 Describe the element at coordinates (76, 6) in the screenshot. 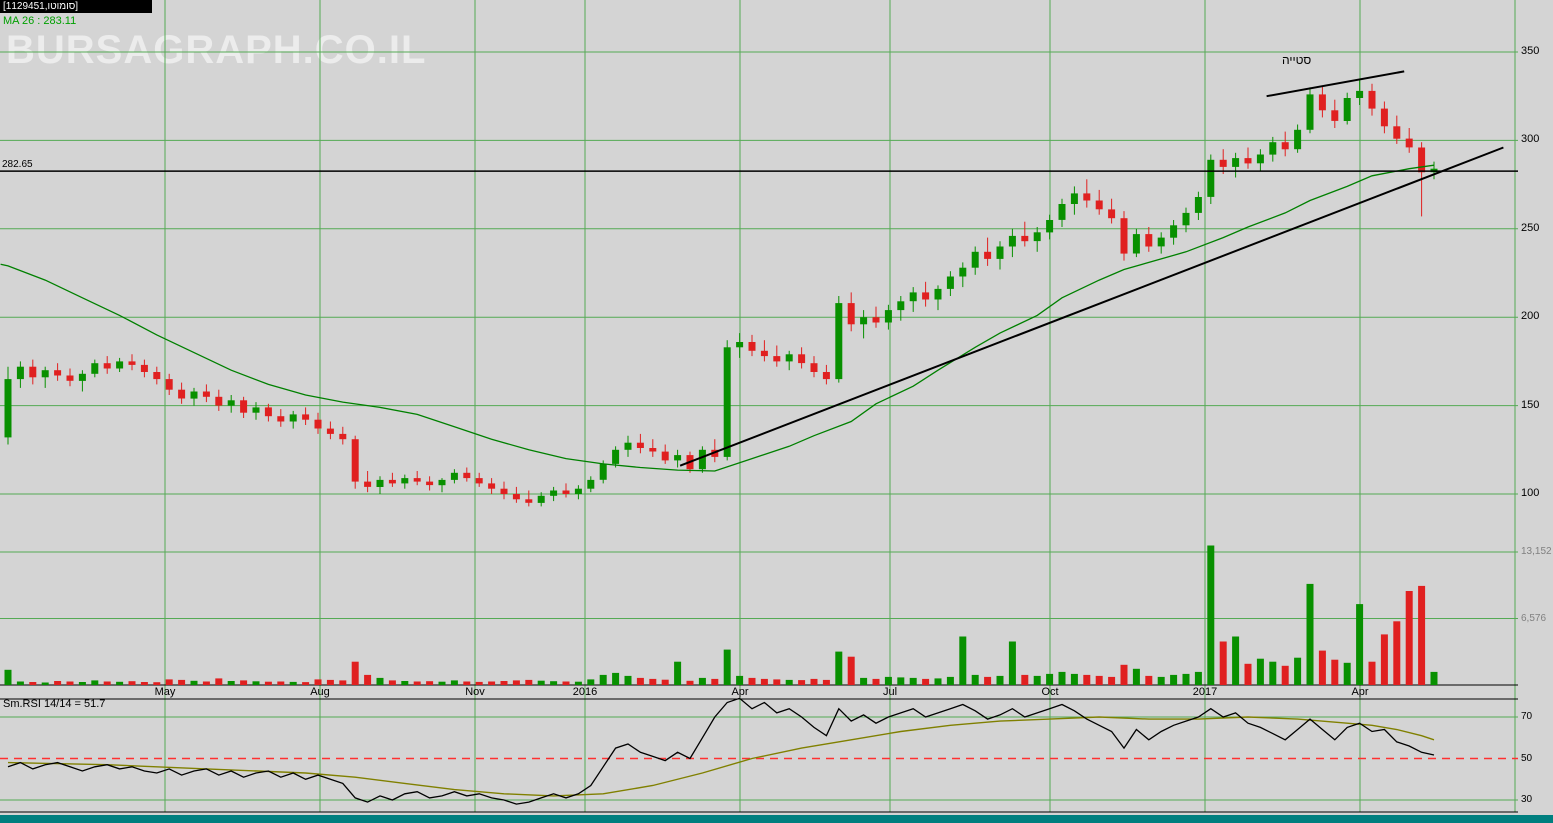

I see `symbol-title: [1129451,סומוטו]` at that location.